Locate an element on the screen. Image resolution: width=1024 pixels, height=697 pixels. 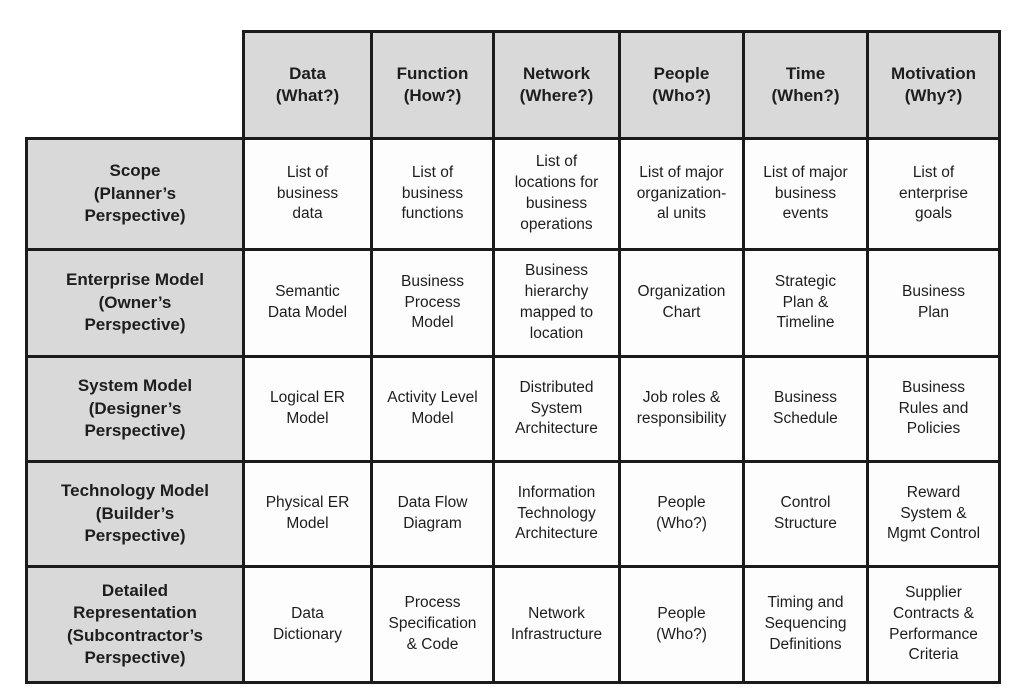
table-cell: Business Schedule is located at coordinates (805, 409).